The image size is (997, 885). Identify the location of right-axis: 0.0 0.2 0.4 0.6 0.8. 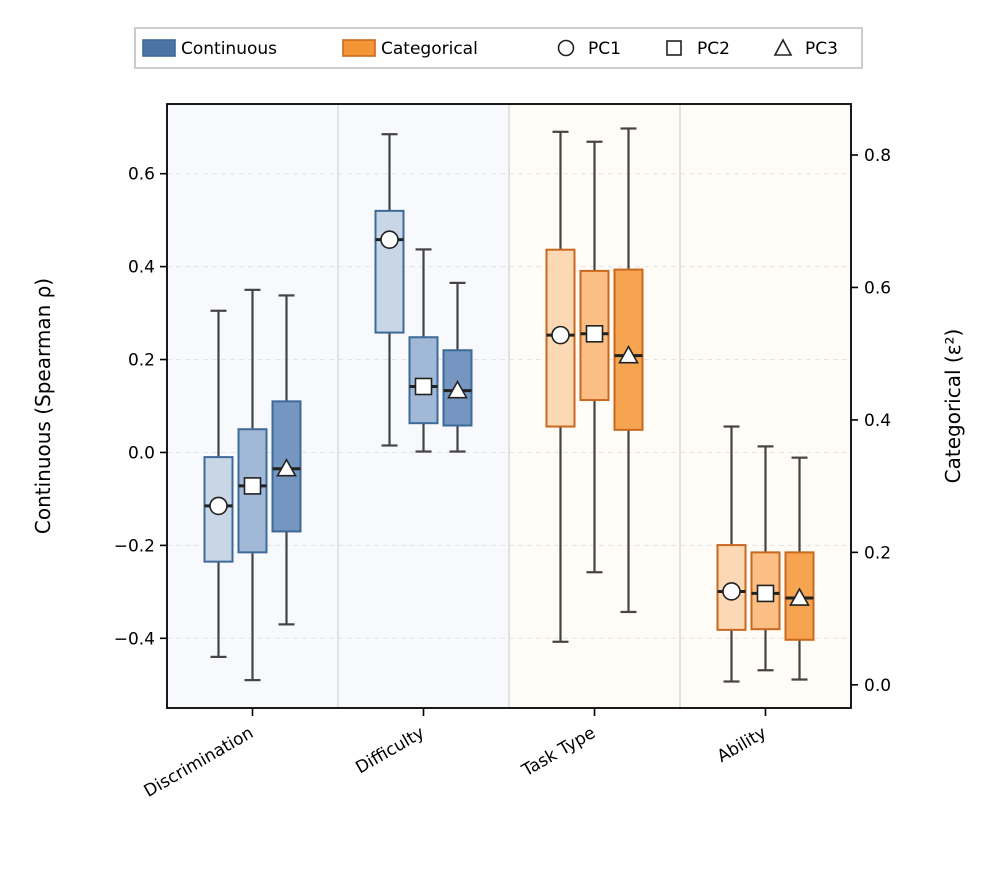
(871, 421).